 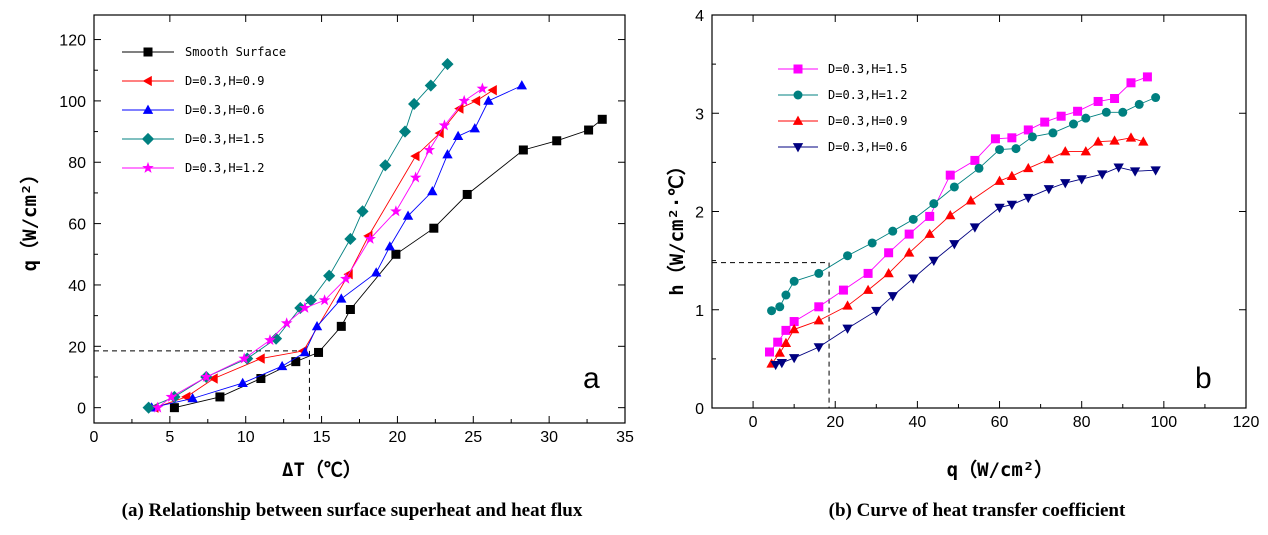 I want to click on series-line, so click(x=963, y=204).